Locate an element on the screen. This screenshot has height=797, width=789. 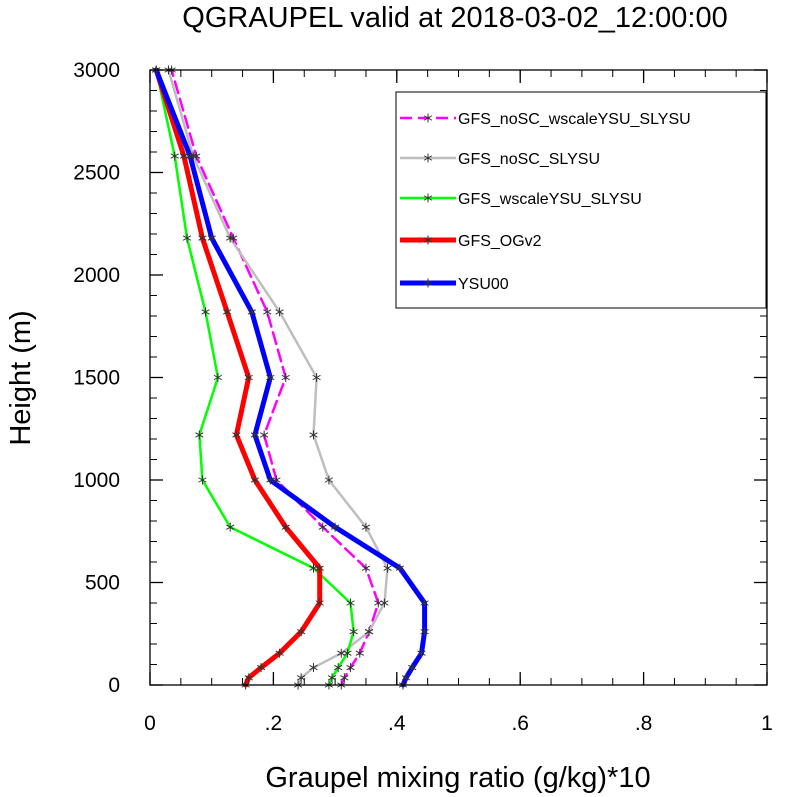
legend-label: GFS_noSC_SLYSU is located at coordinates (529, 159).